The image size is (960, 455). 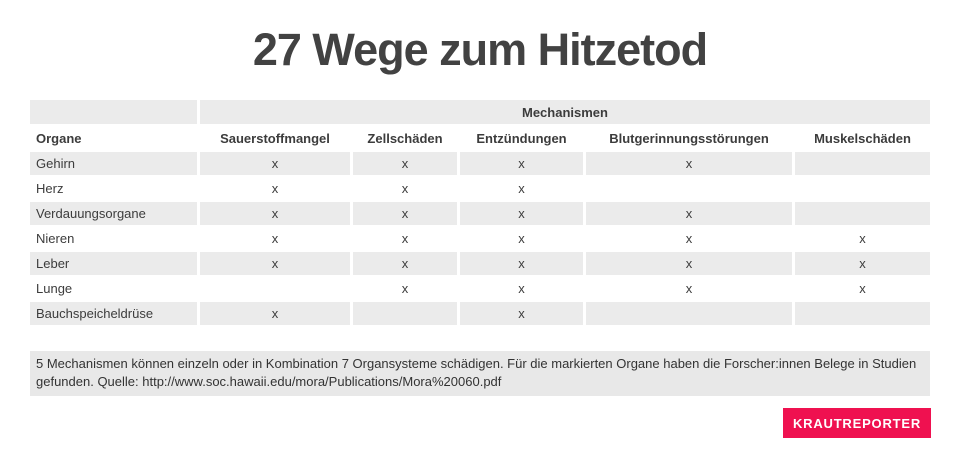 I want to click on organ-name: Gehirn, so click(x=113, y=163).